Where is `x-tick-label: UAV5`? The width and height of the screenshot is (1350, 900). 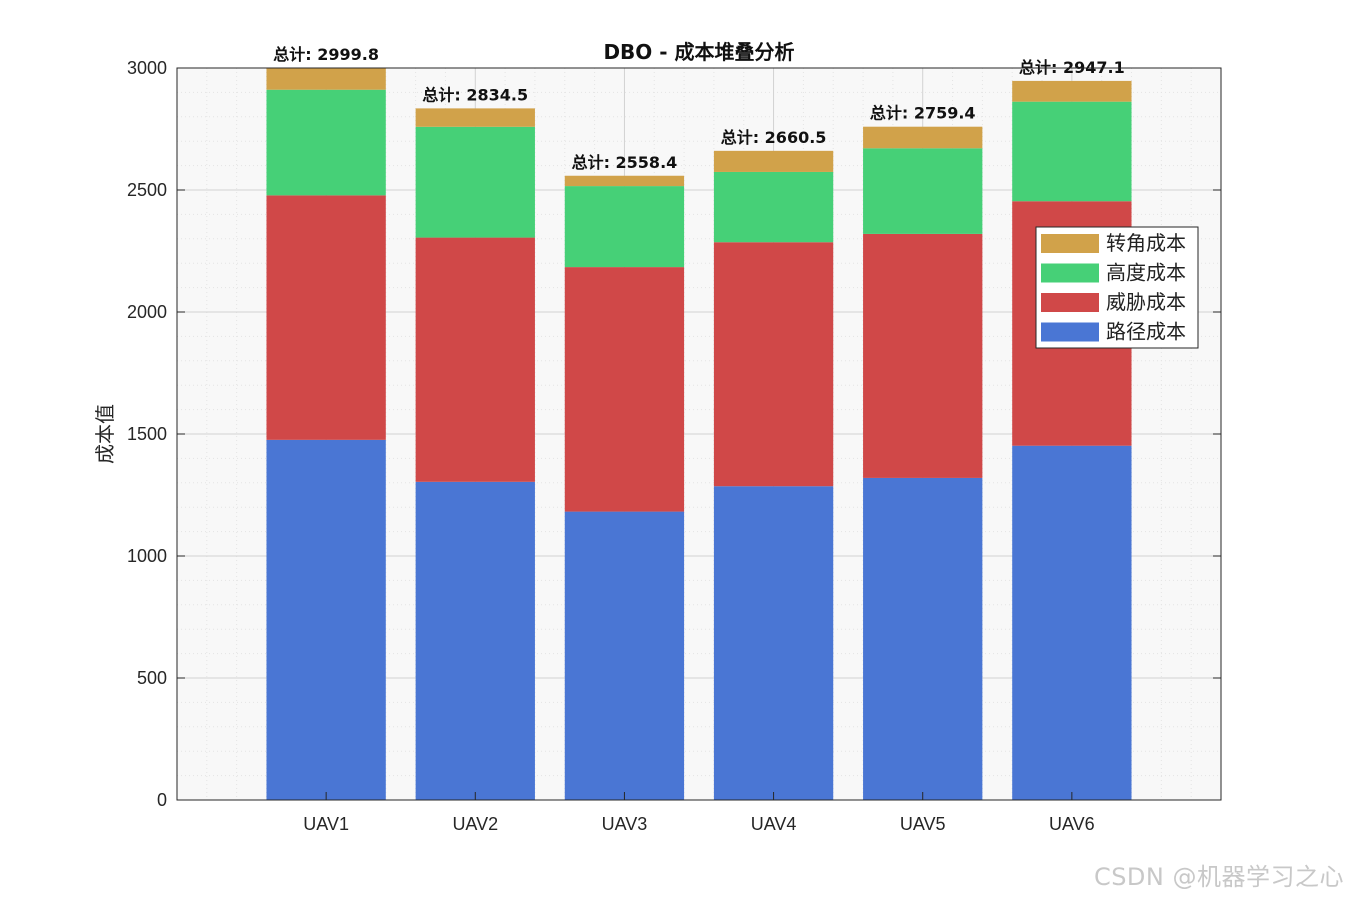 x-tick-label: UAV5 is located at coordinates (923, 824).